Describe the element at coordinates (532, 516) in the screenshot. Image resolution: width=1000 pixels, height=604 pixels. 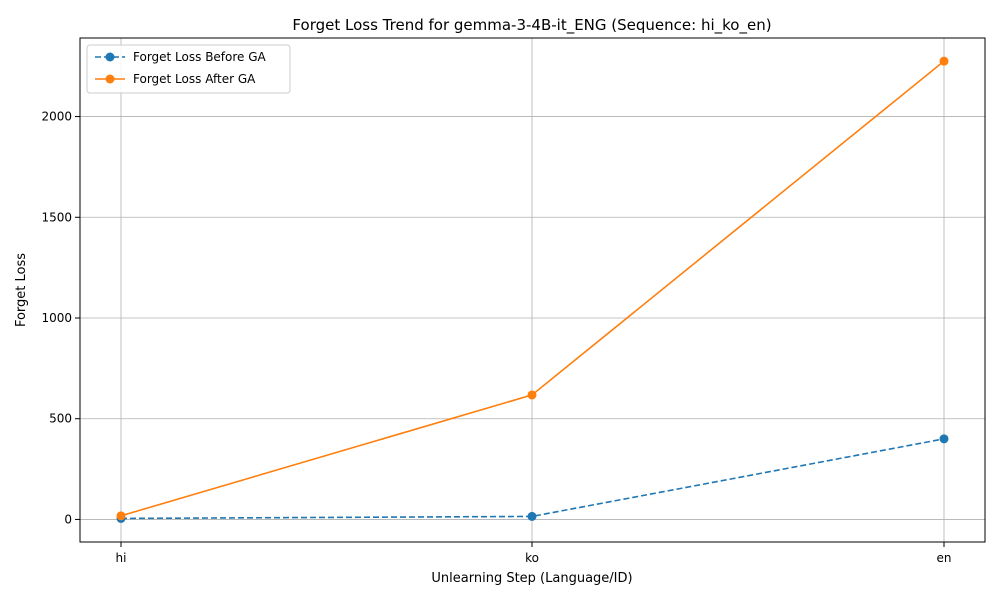
I see `series-0-point-ko` at that location.